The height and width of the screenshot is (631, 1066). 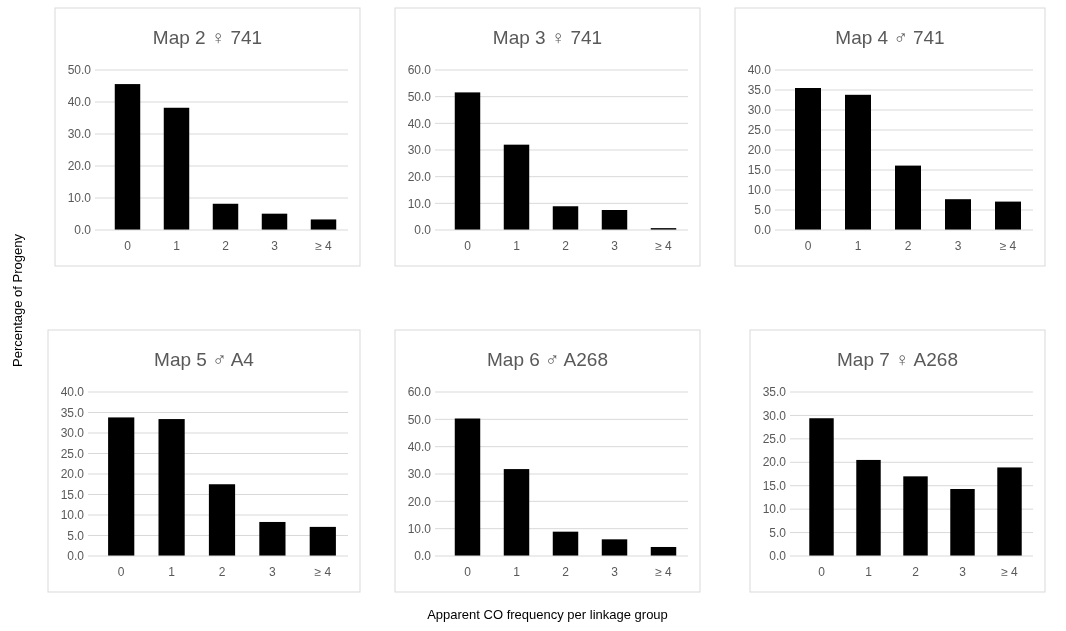 I want to click on chart-title: Map 3 ♀ 741, so click(x=547, y=37).